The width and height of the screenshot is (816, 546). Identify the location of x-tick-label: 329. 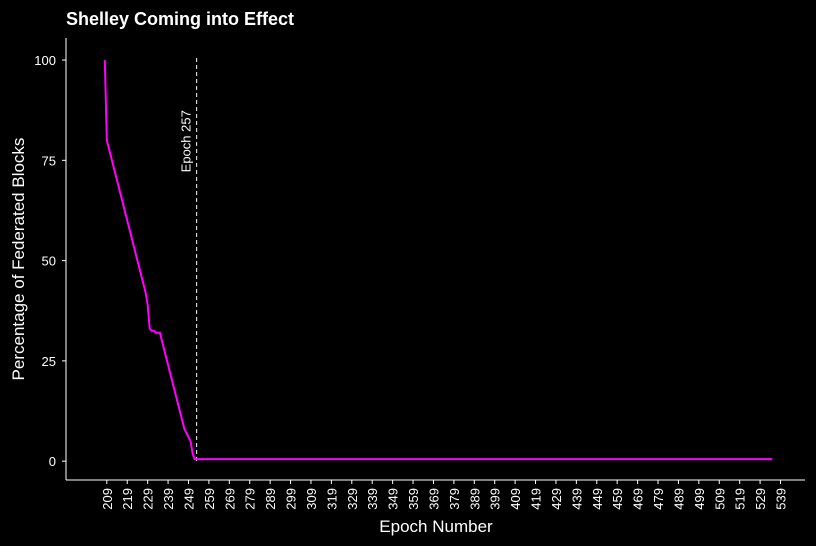
(352, 499).